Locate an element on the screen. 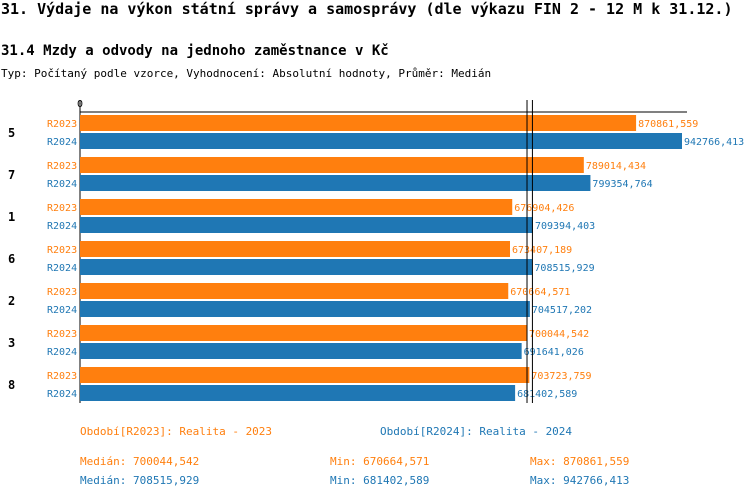 This screenshot has width=750, height=498. category-label: 5 is located at coordinates (11, 133).